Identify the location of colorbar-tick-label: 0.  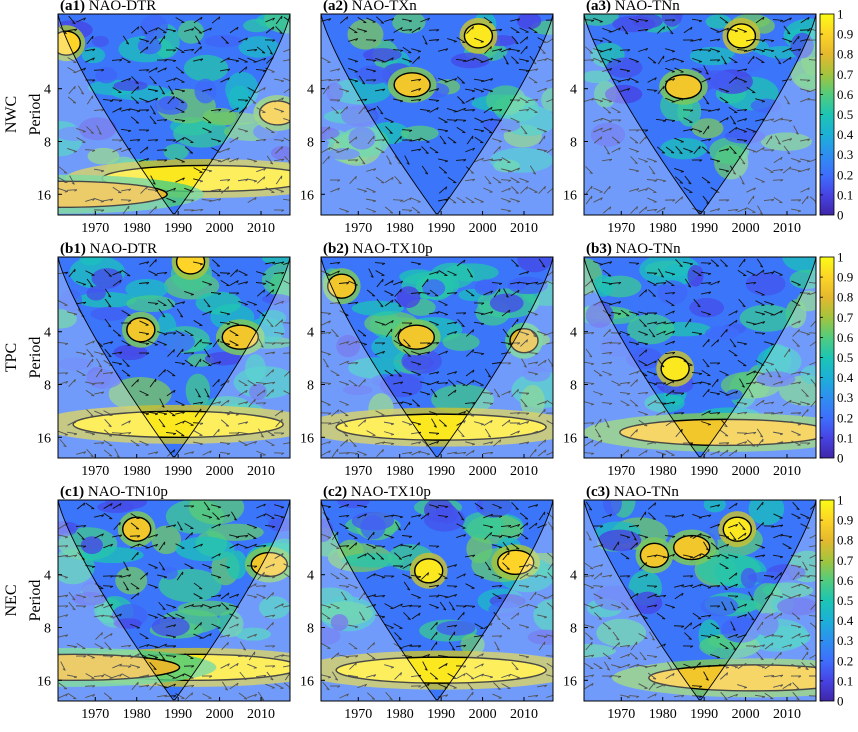
(840, 701).